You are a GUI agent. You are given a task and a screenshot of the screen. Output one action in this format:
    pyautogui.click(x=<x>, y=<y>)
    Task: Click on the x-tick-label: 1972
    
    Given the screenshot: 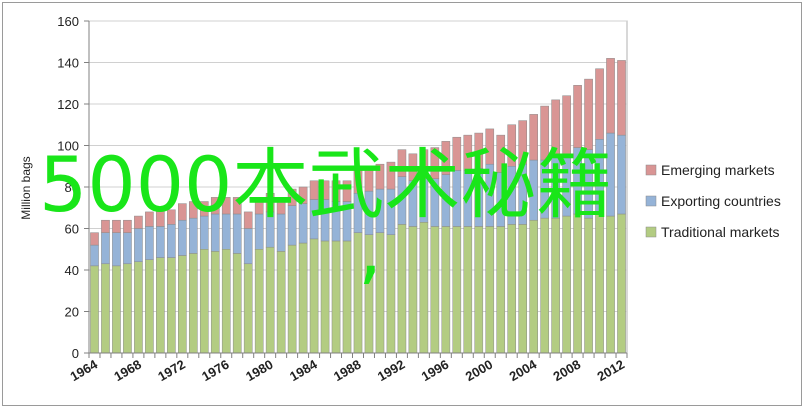 What is the action you would take?
    pyautogui.click(x=171, y=370)
    